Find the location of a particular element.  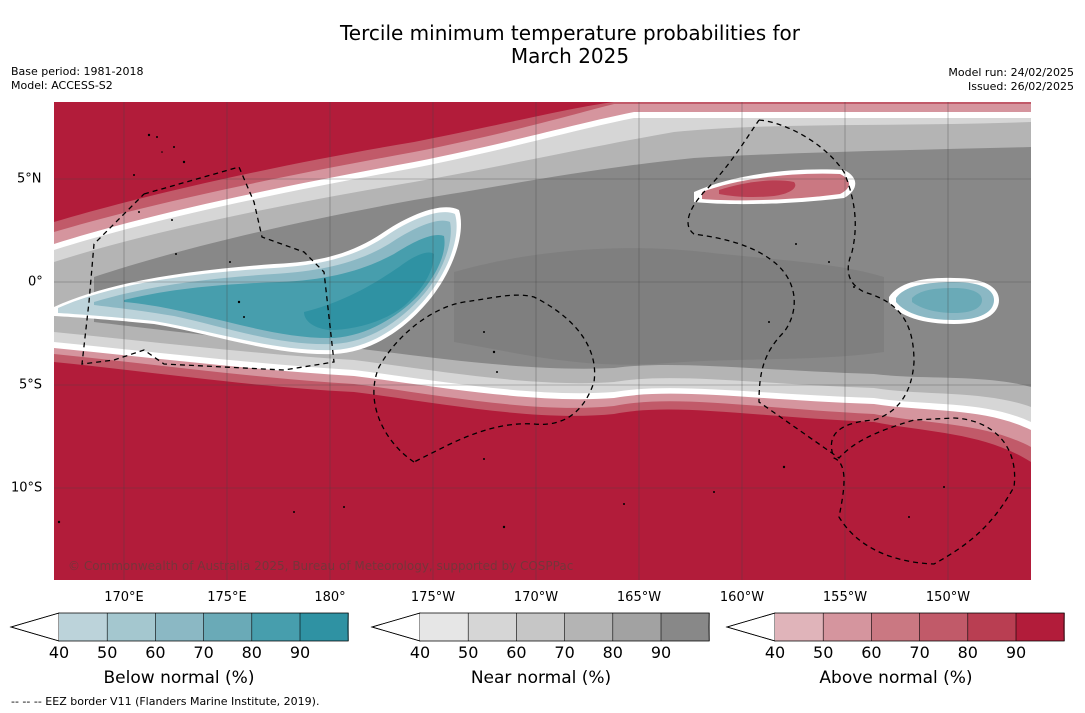

lat-label-5n: 5°N is located at coordinates (29, 179).